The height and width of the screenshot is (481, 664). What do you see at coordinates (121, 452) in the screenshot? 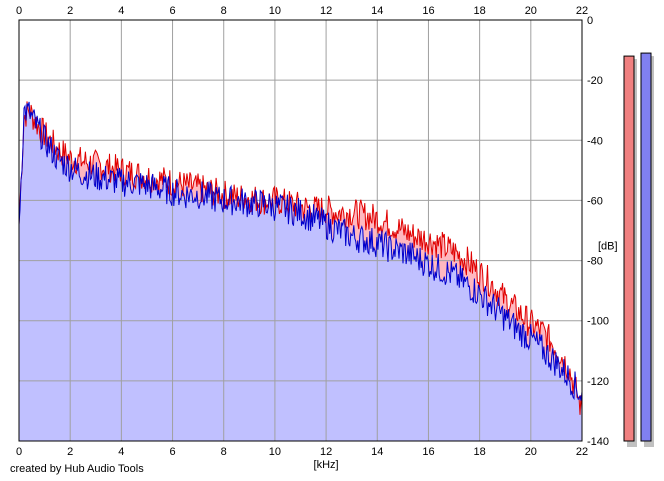
I see `x-tick-label-bottom: 4` at bounding box center [121, 452].